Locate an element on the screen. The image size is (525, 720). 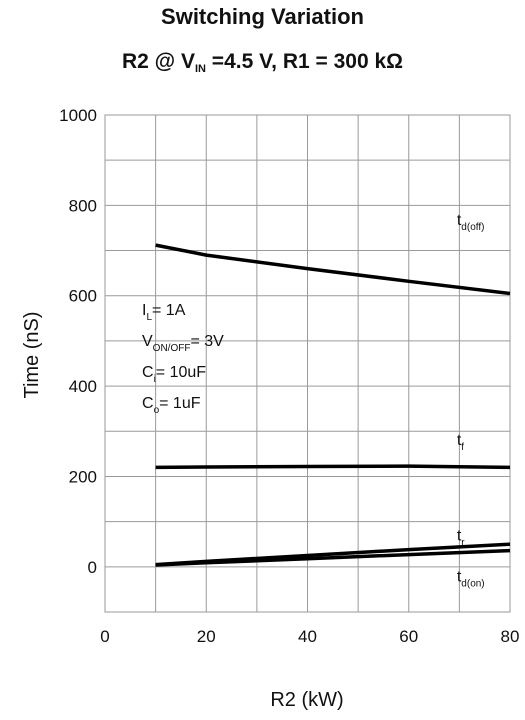
series-label-td(on): td(on) is located at coordinates (471, 578).